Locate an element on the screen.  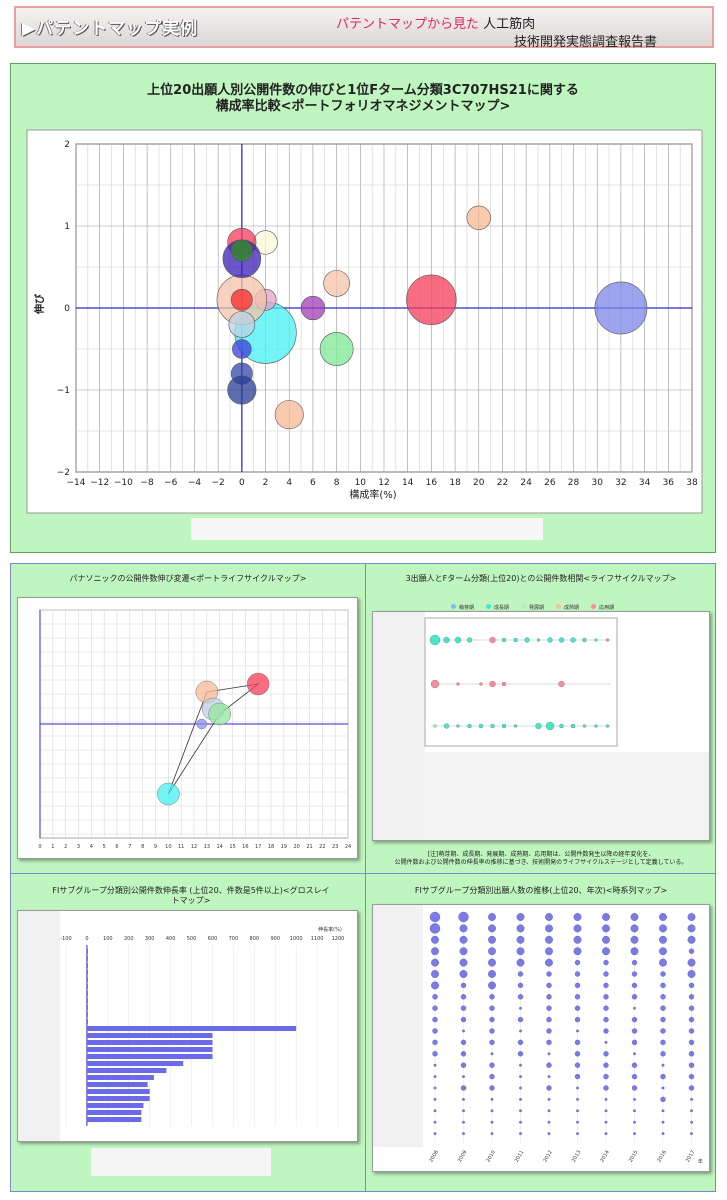
x-tick-label: 7 is located at coordinates (129, 847).